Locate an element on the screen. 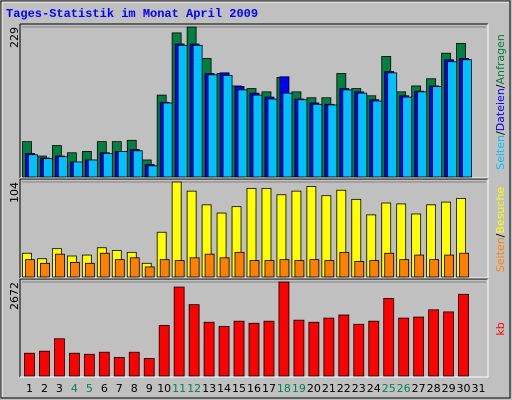 The width and height of the screenshot is (512, 400). x-tick-label: 20 is located at coordinates (314, 388).